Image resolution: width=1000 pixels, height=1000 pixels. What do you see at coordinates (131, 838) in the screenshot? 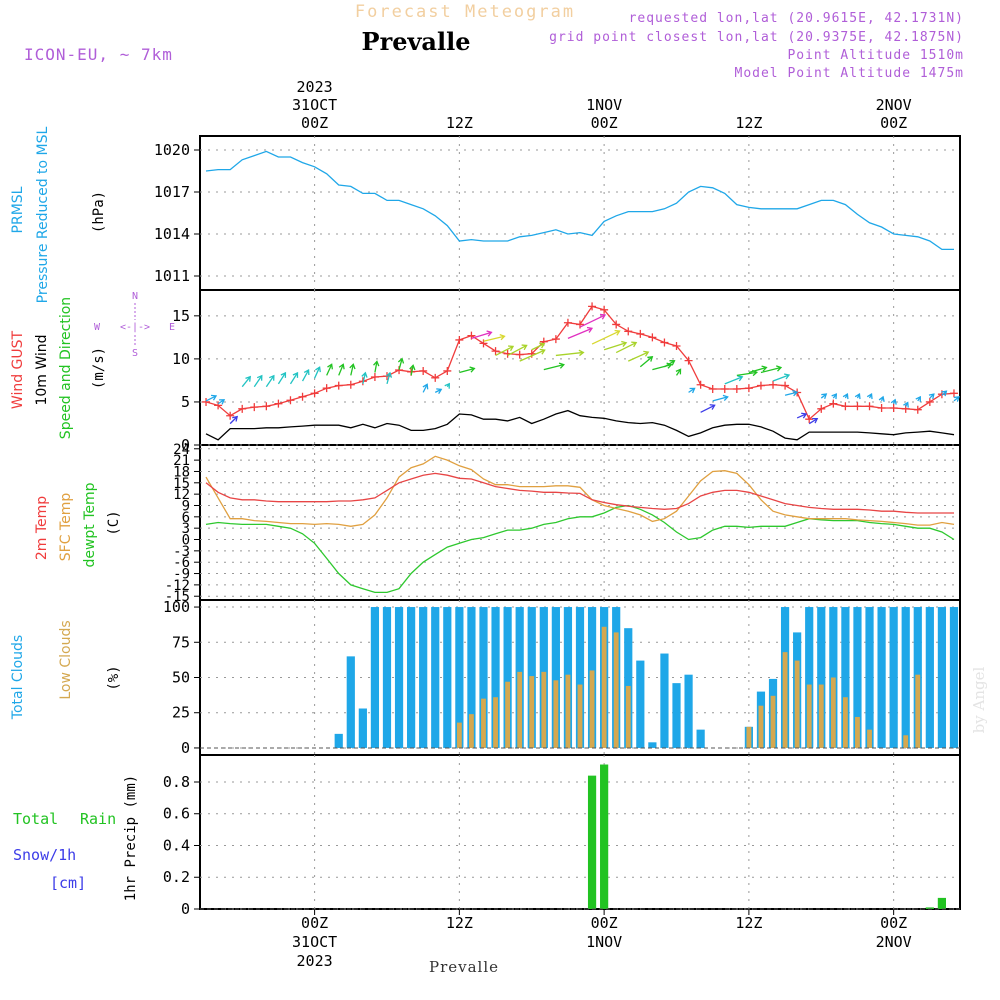
I see `precip-unit: 1hr Precip (mm)` at bounding box center [131, 838].